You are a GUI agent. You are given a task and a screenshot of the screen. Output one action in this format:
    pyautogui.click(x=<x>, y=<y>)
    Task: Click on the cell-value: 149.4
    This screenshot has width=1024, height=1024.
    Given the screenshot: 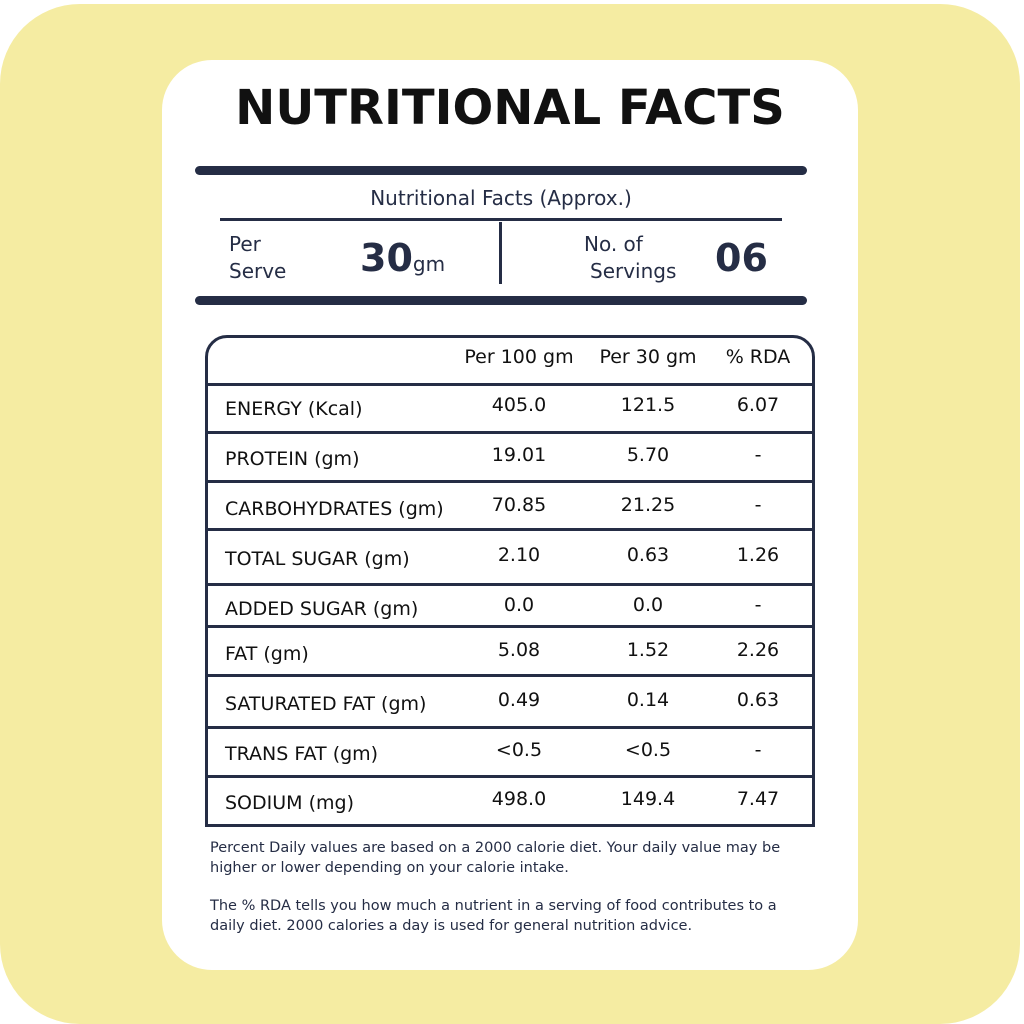 What is the action you would take?
    pyautogui.click(x=648, y=799)
    